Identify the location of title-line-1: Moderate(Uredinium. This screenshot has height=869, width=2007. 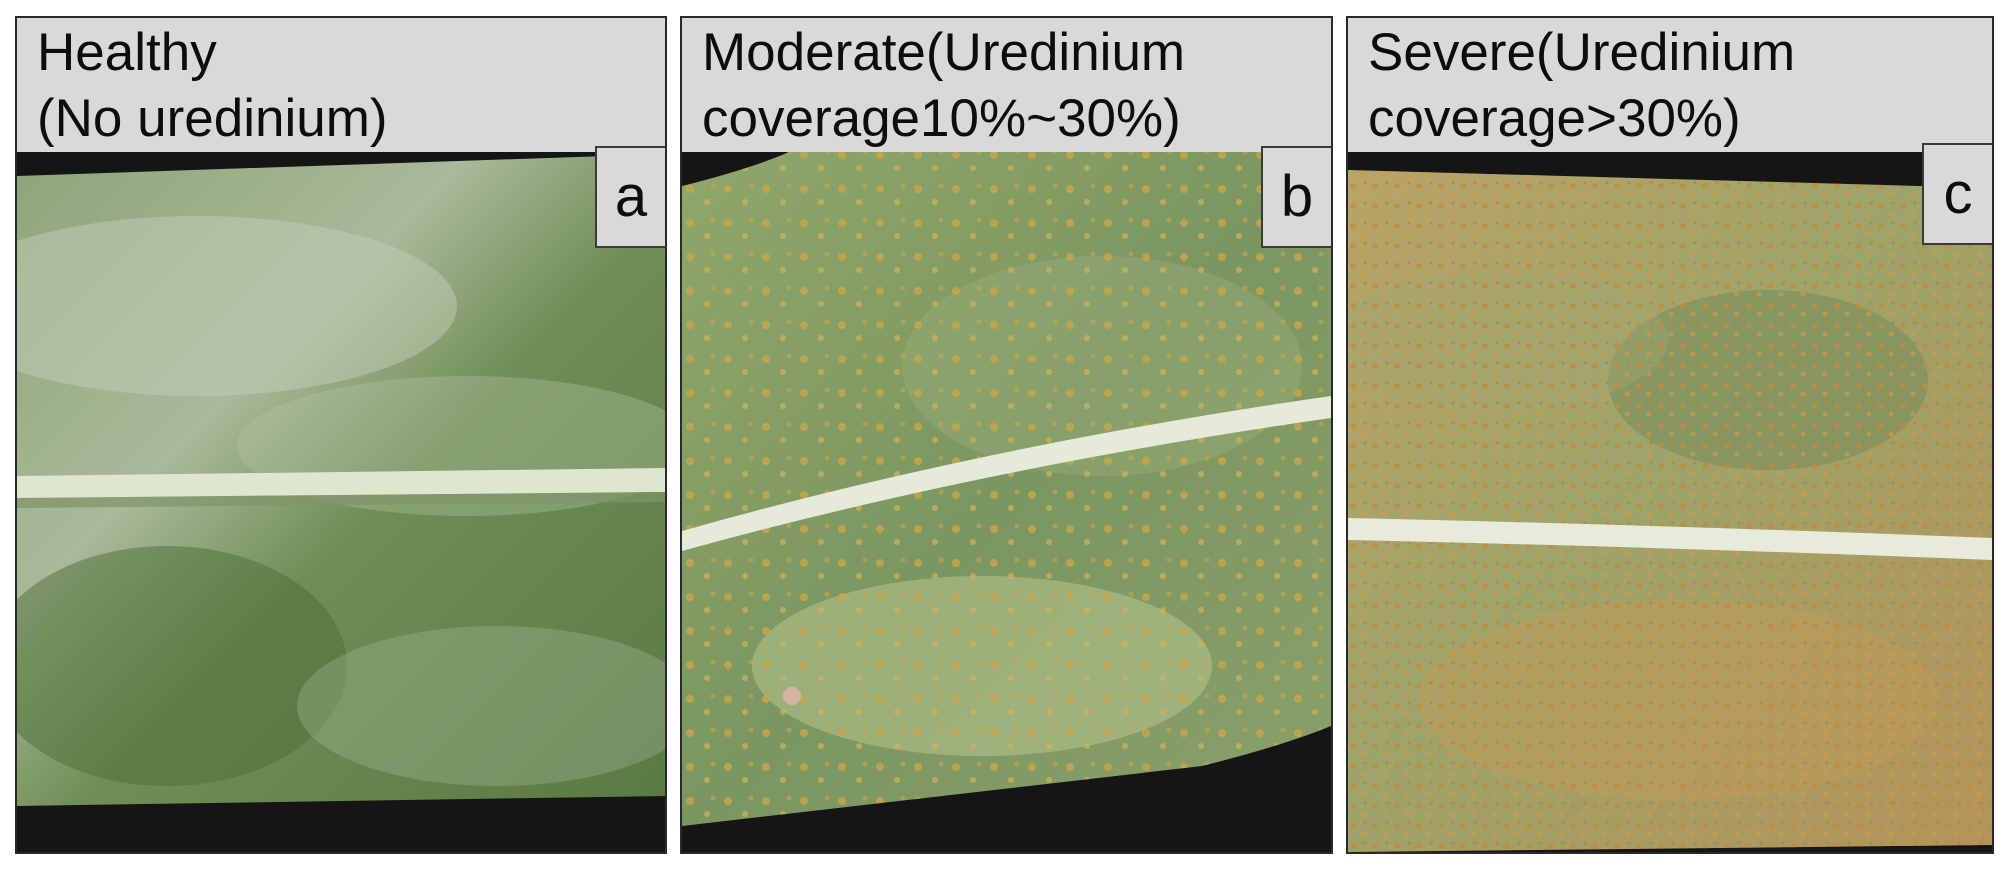
(944, 52).